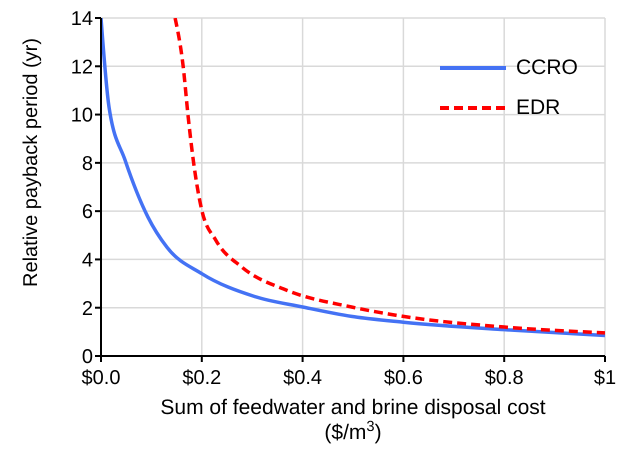 This screenshot has height=474, width=623. What do you see at coordinates (81, 67) in the screenshot?
I see `y-tick-label: 12` at bounding box center [81, 67].